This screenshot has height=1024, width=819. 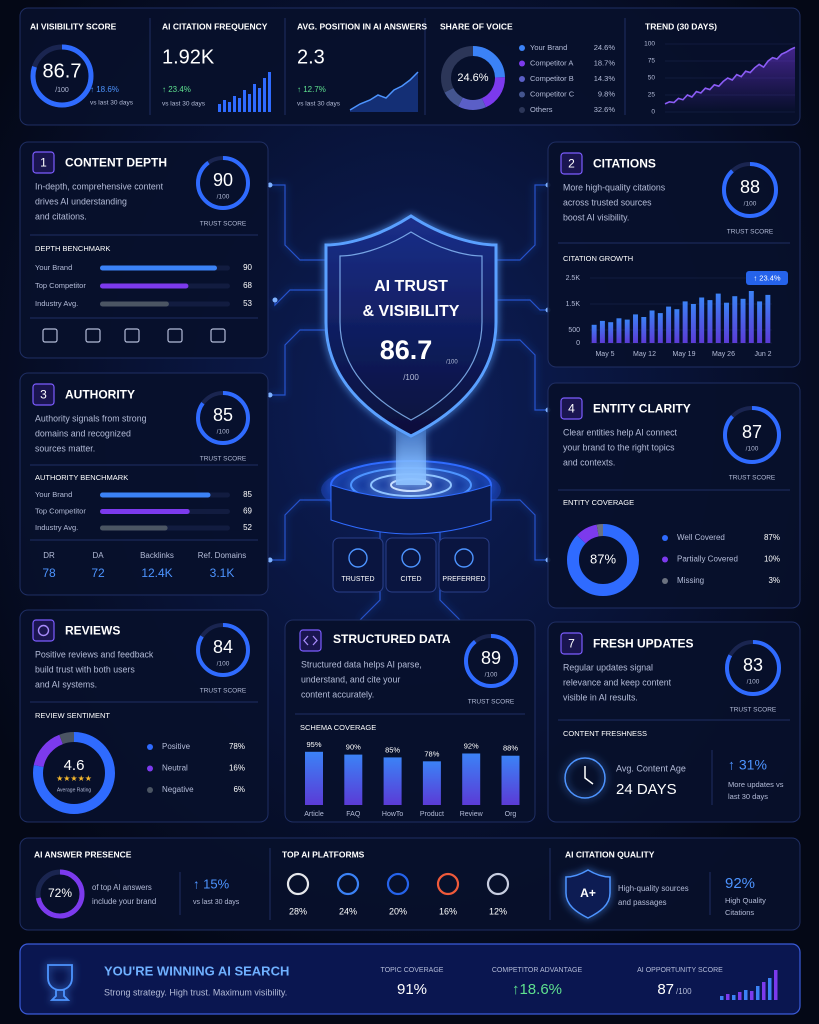 What do you see at coordinates (188, 57) in the screenshot?
I see `label: 1.92K` at bounding box center [188, 57].